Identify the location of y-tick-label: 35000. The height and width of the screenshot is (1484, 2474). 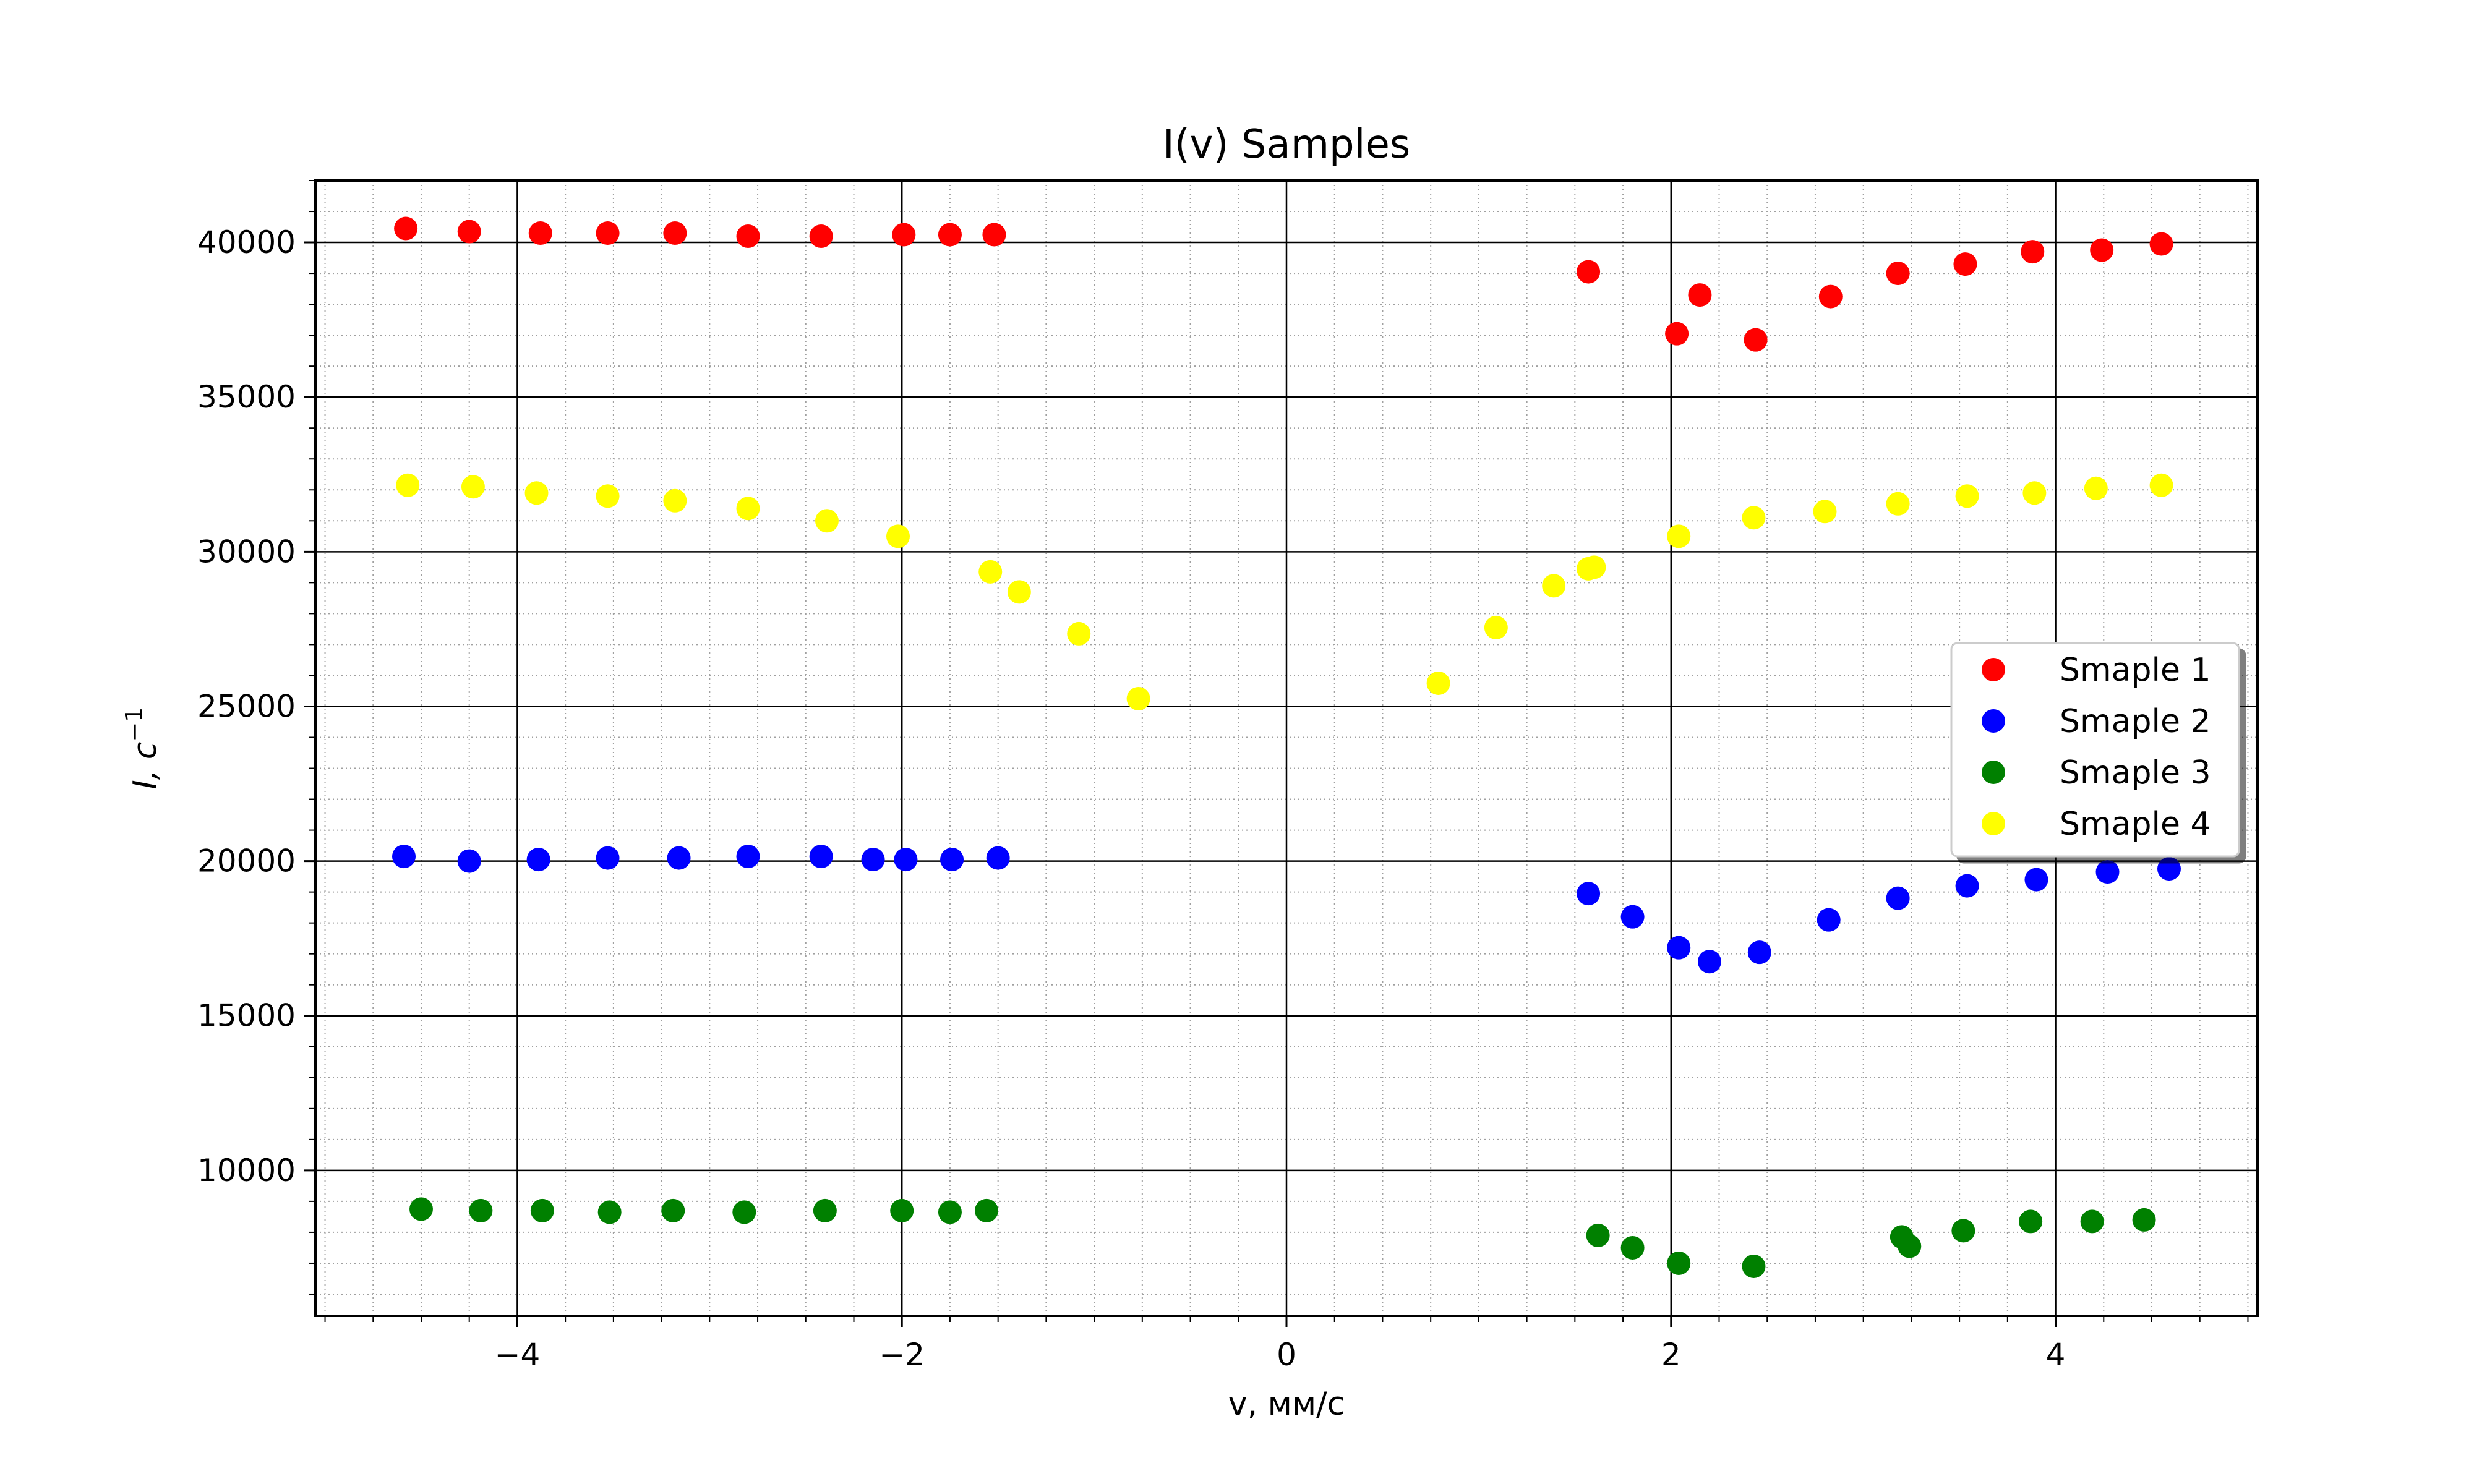
(246, 397).